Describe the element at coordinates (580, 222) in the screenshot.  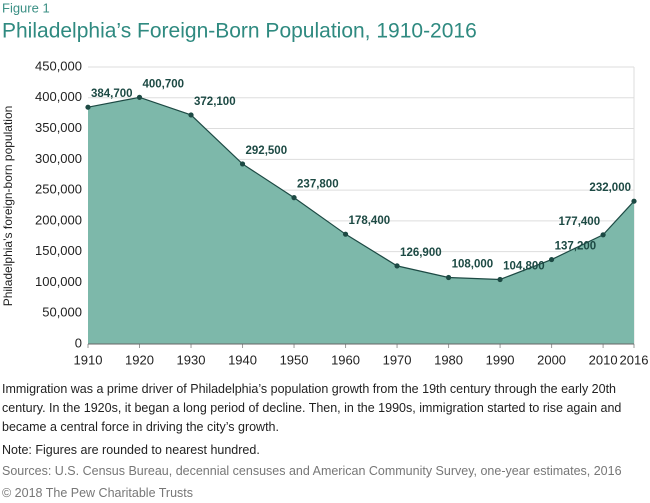
I see `value-label: 177,400` at that location.